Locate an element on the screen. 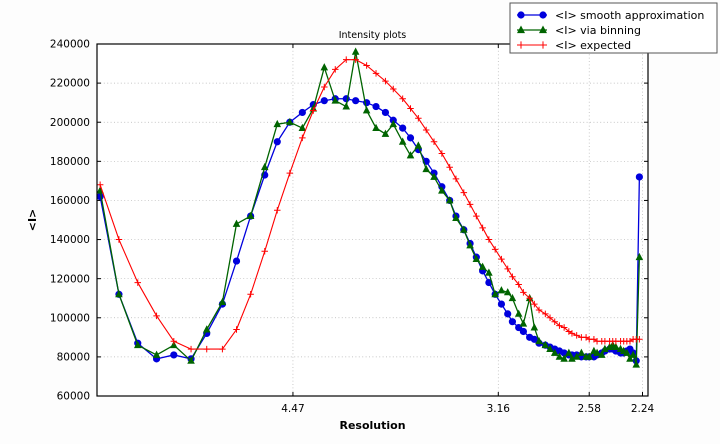 The height and width of the screenshot is (444, 720). x-tick-label: 4.47 is located at coordinates (292, 409).